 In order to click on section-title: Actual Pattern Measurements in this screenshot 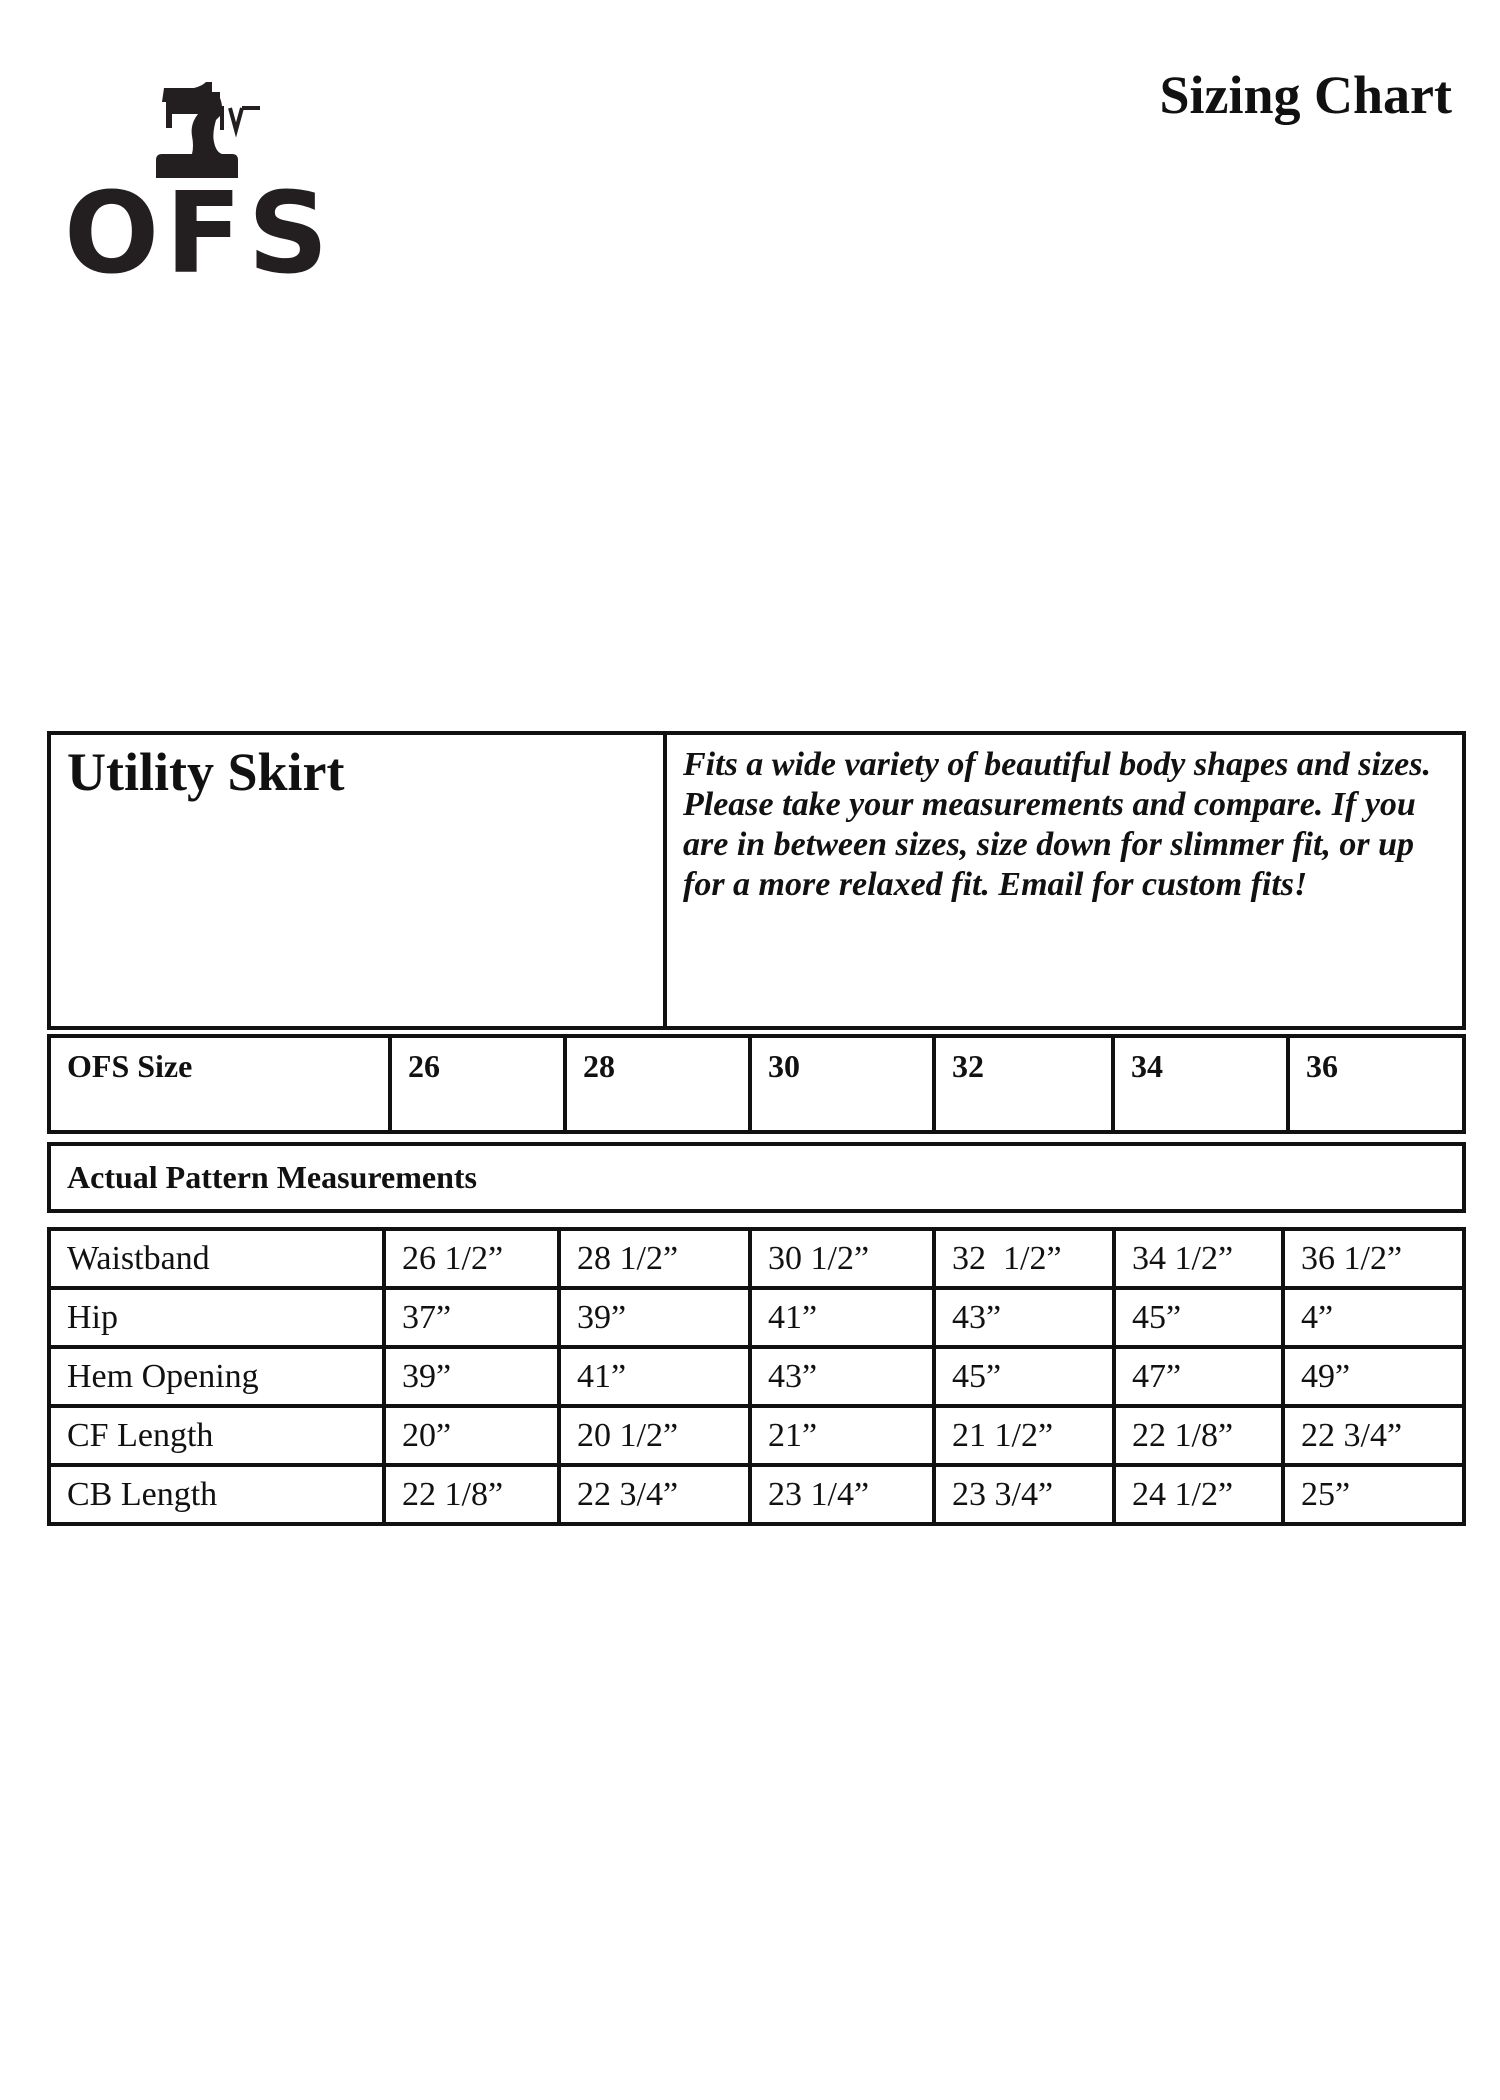, I will do `click(756, 1177)`.